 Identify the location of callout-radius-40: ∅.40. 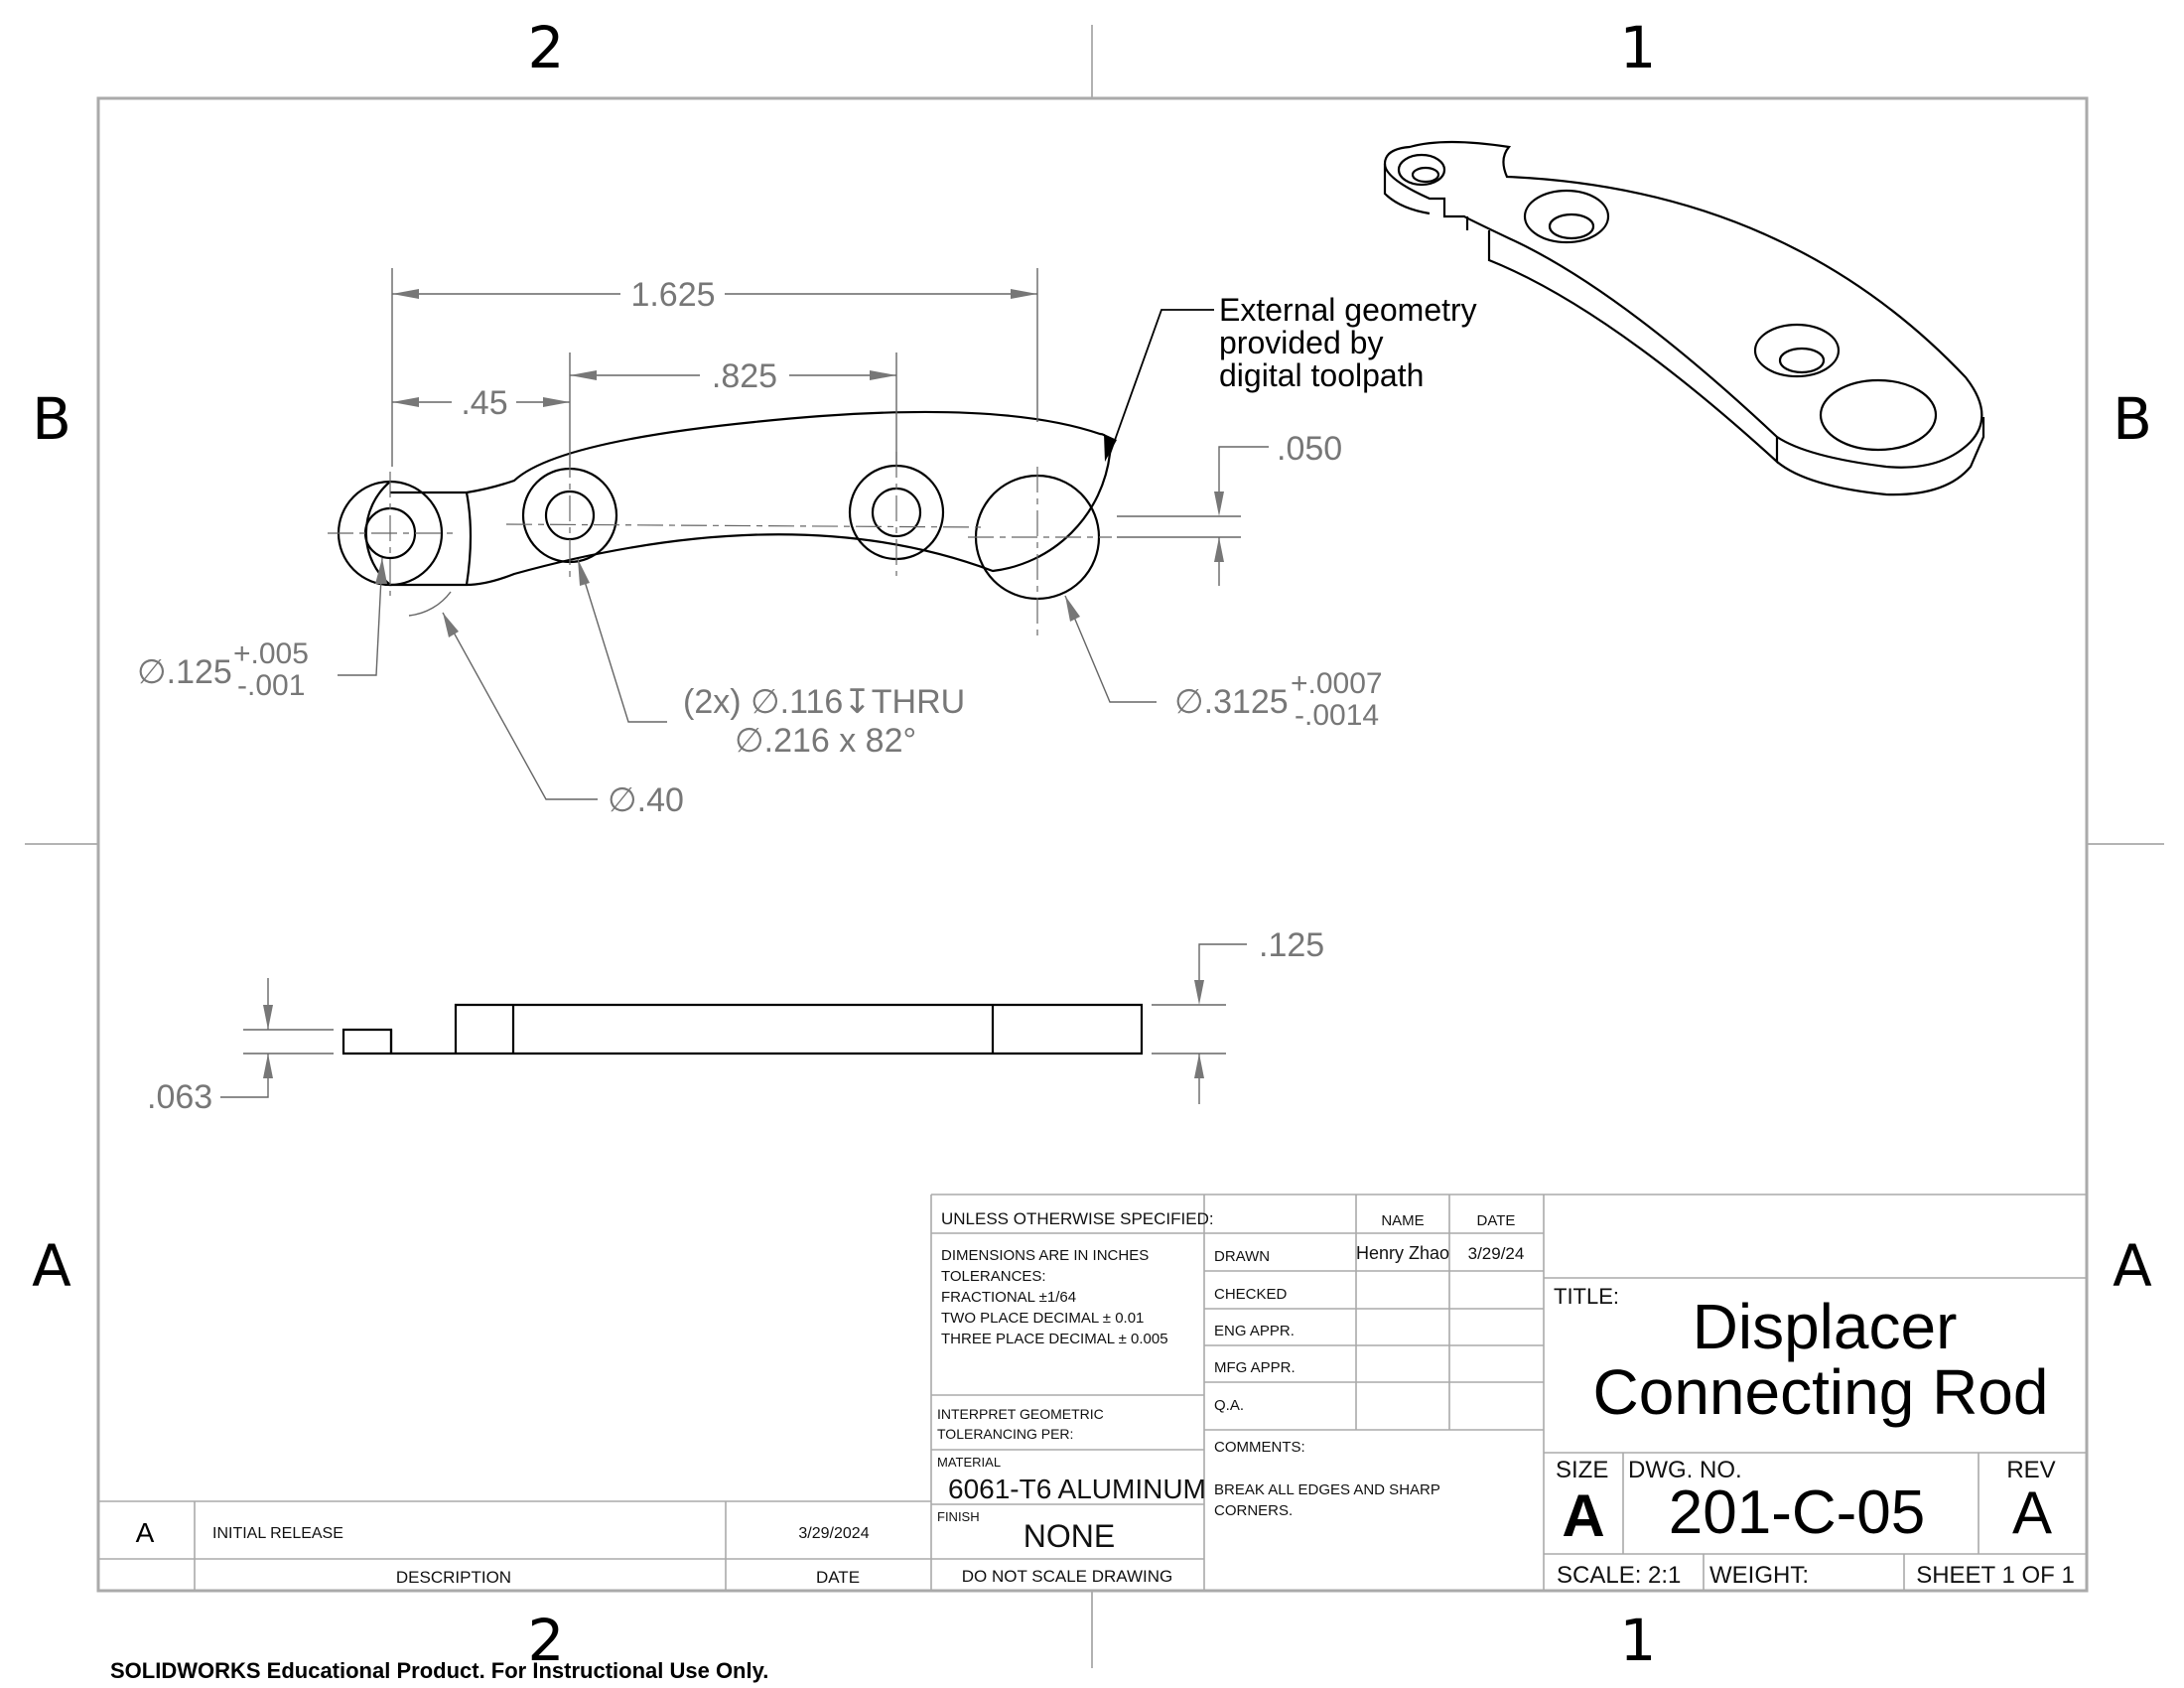
(646, 800).